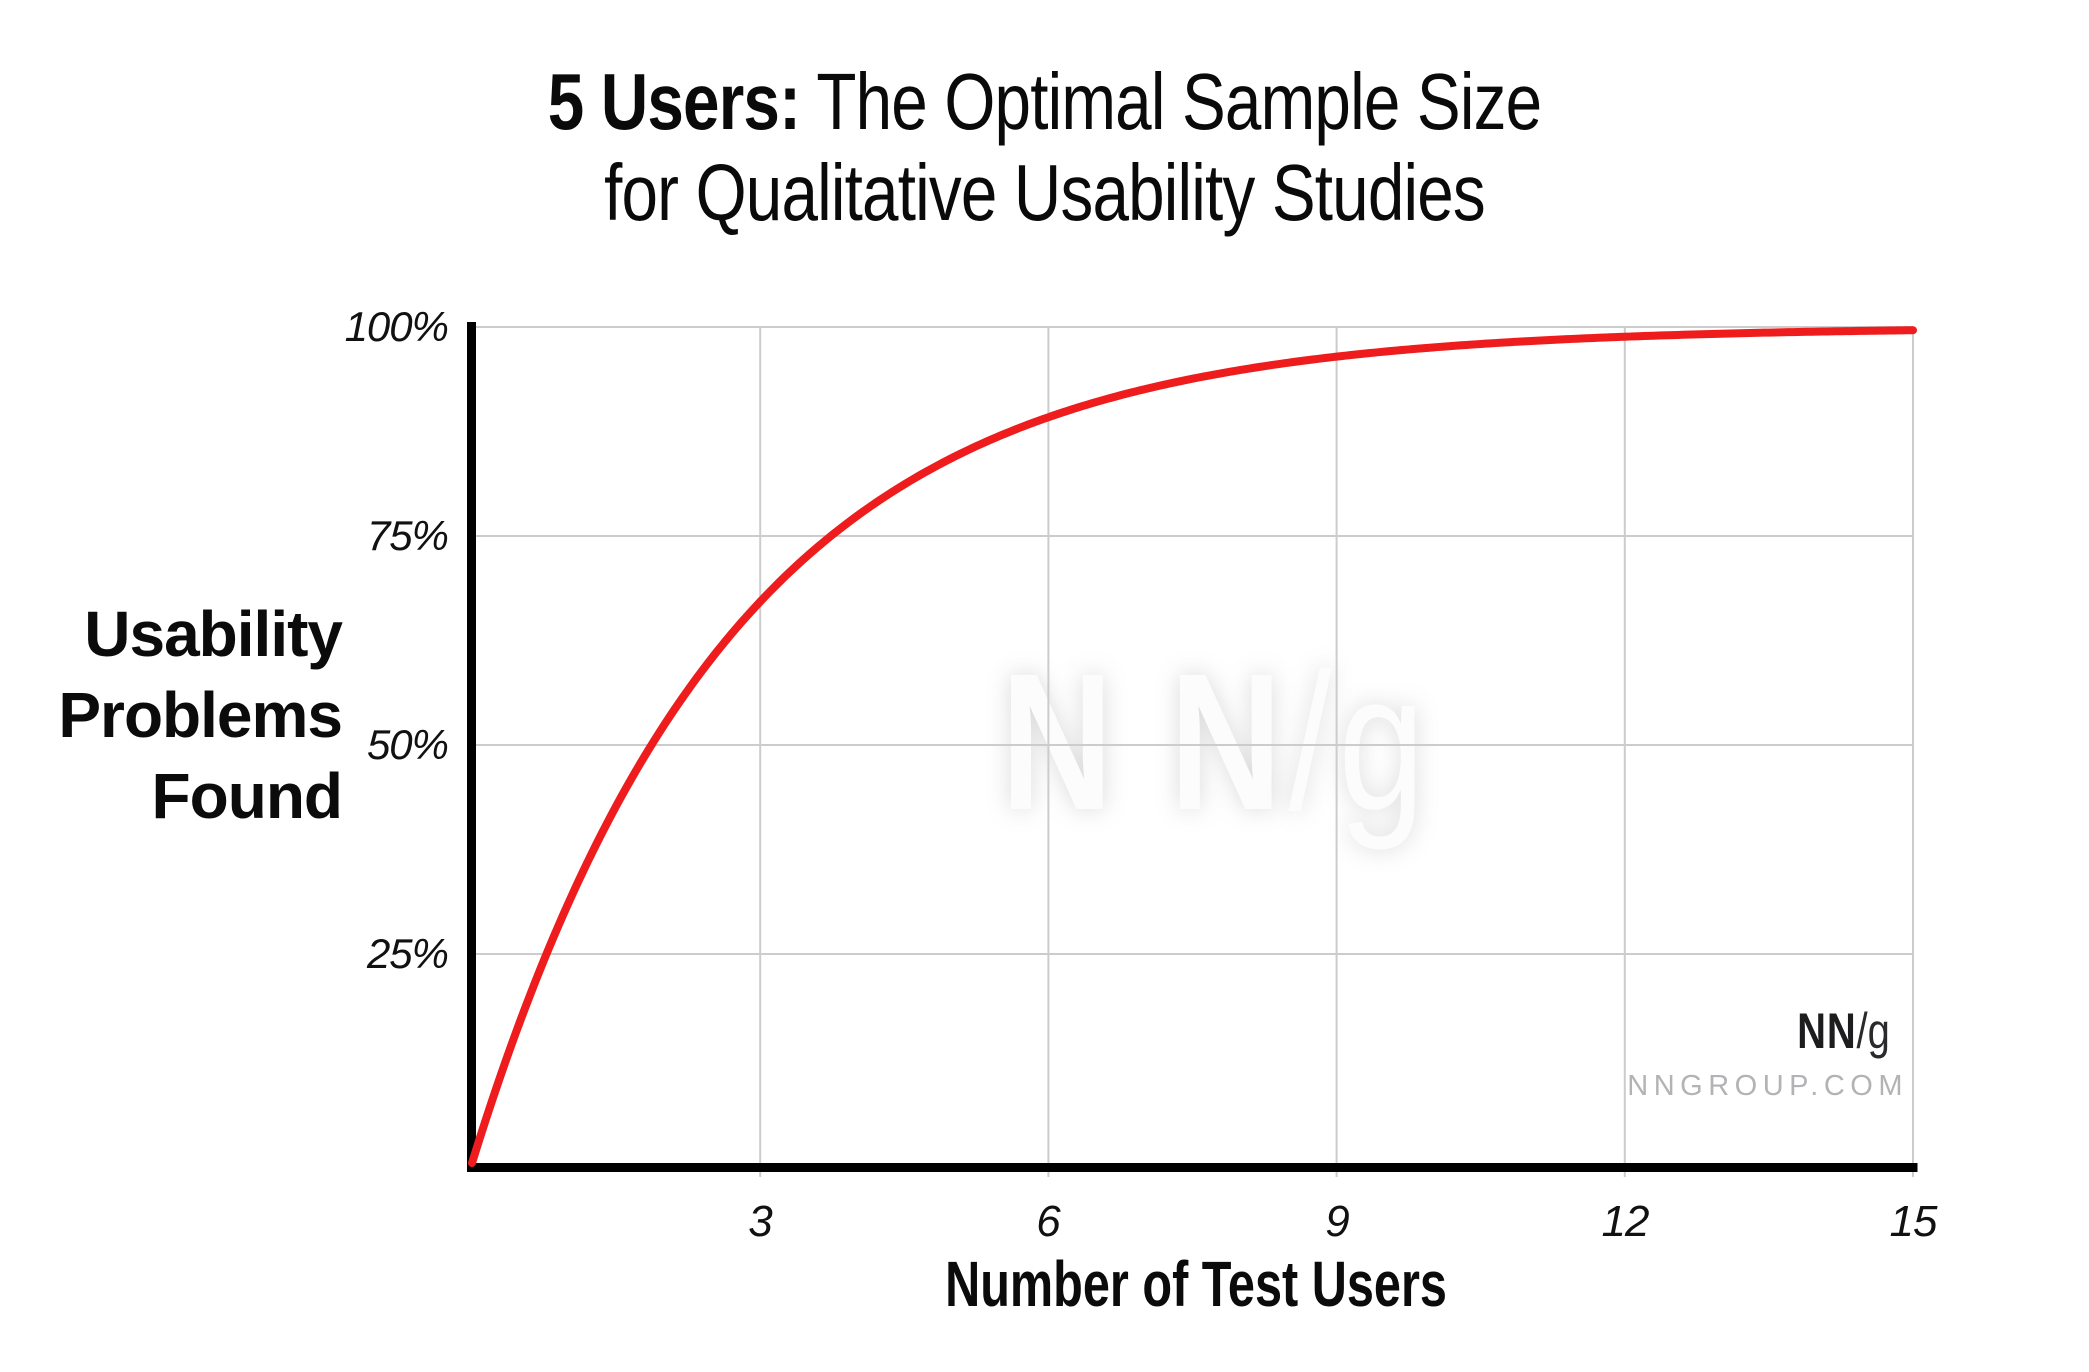 The image size is (2089, 1372). Describe the element at coordinates (1045, 192) in the screenshot. I see `chart-title-line2: for Qualitative Usability Studies` at that location.